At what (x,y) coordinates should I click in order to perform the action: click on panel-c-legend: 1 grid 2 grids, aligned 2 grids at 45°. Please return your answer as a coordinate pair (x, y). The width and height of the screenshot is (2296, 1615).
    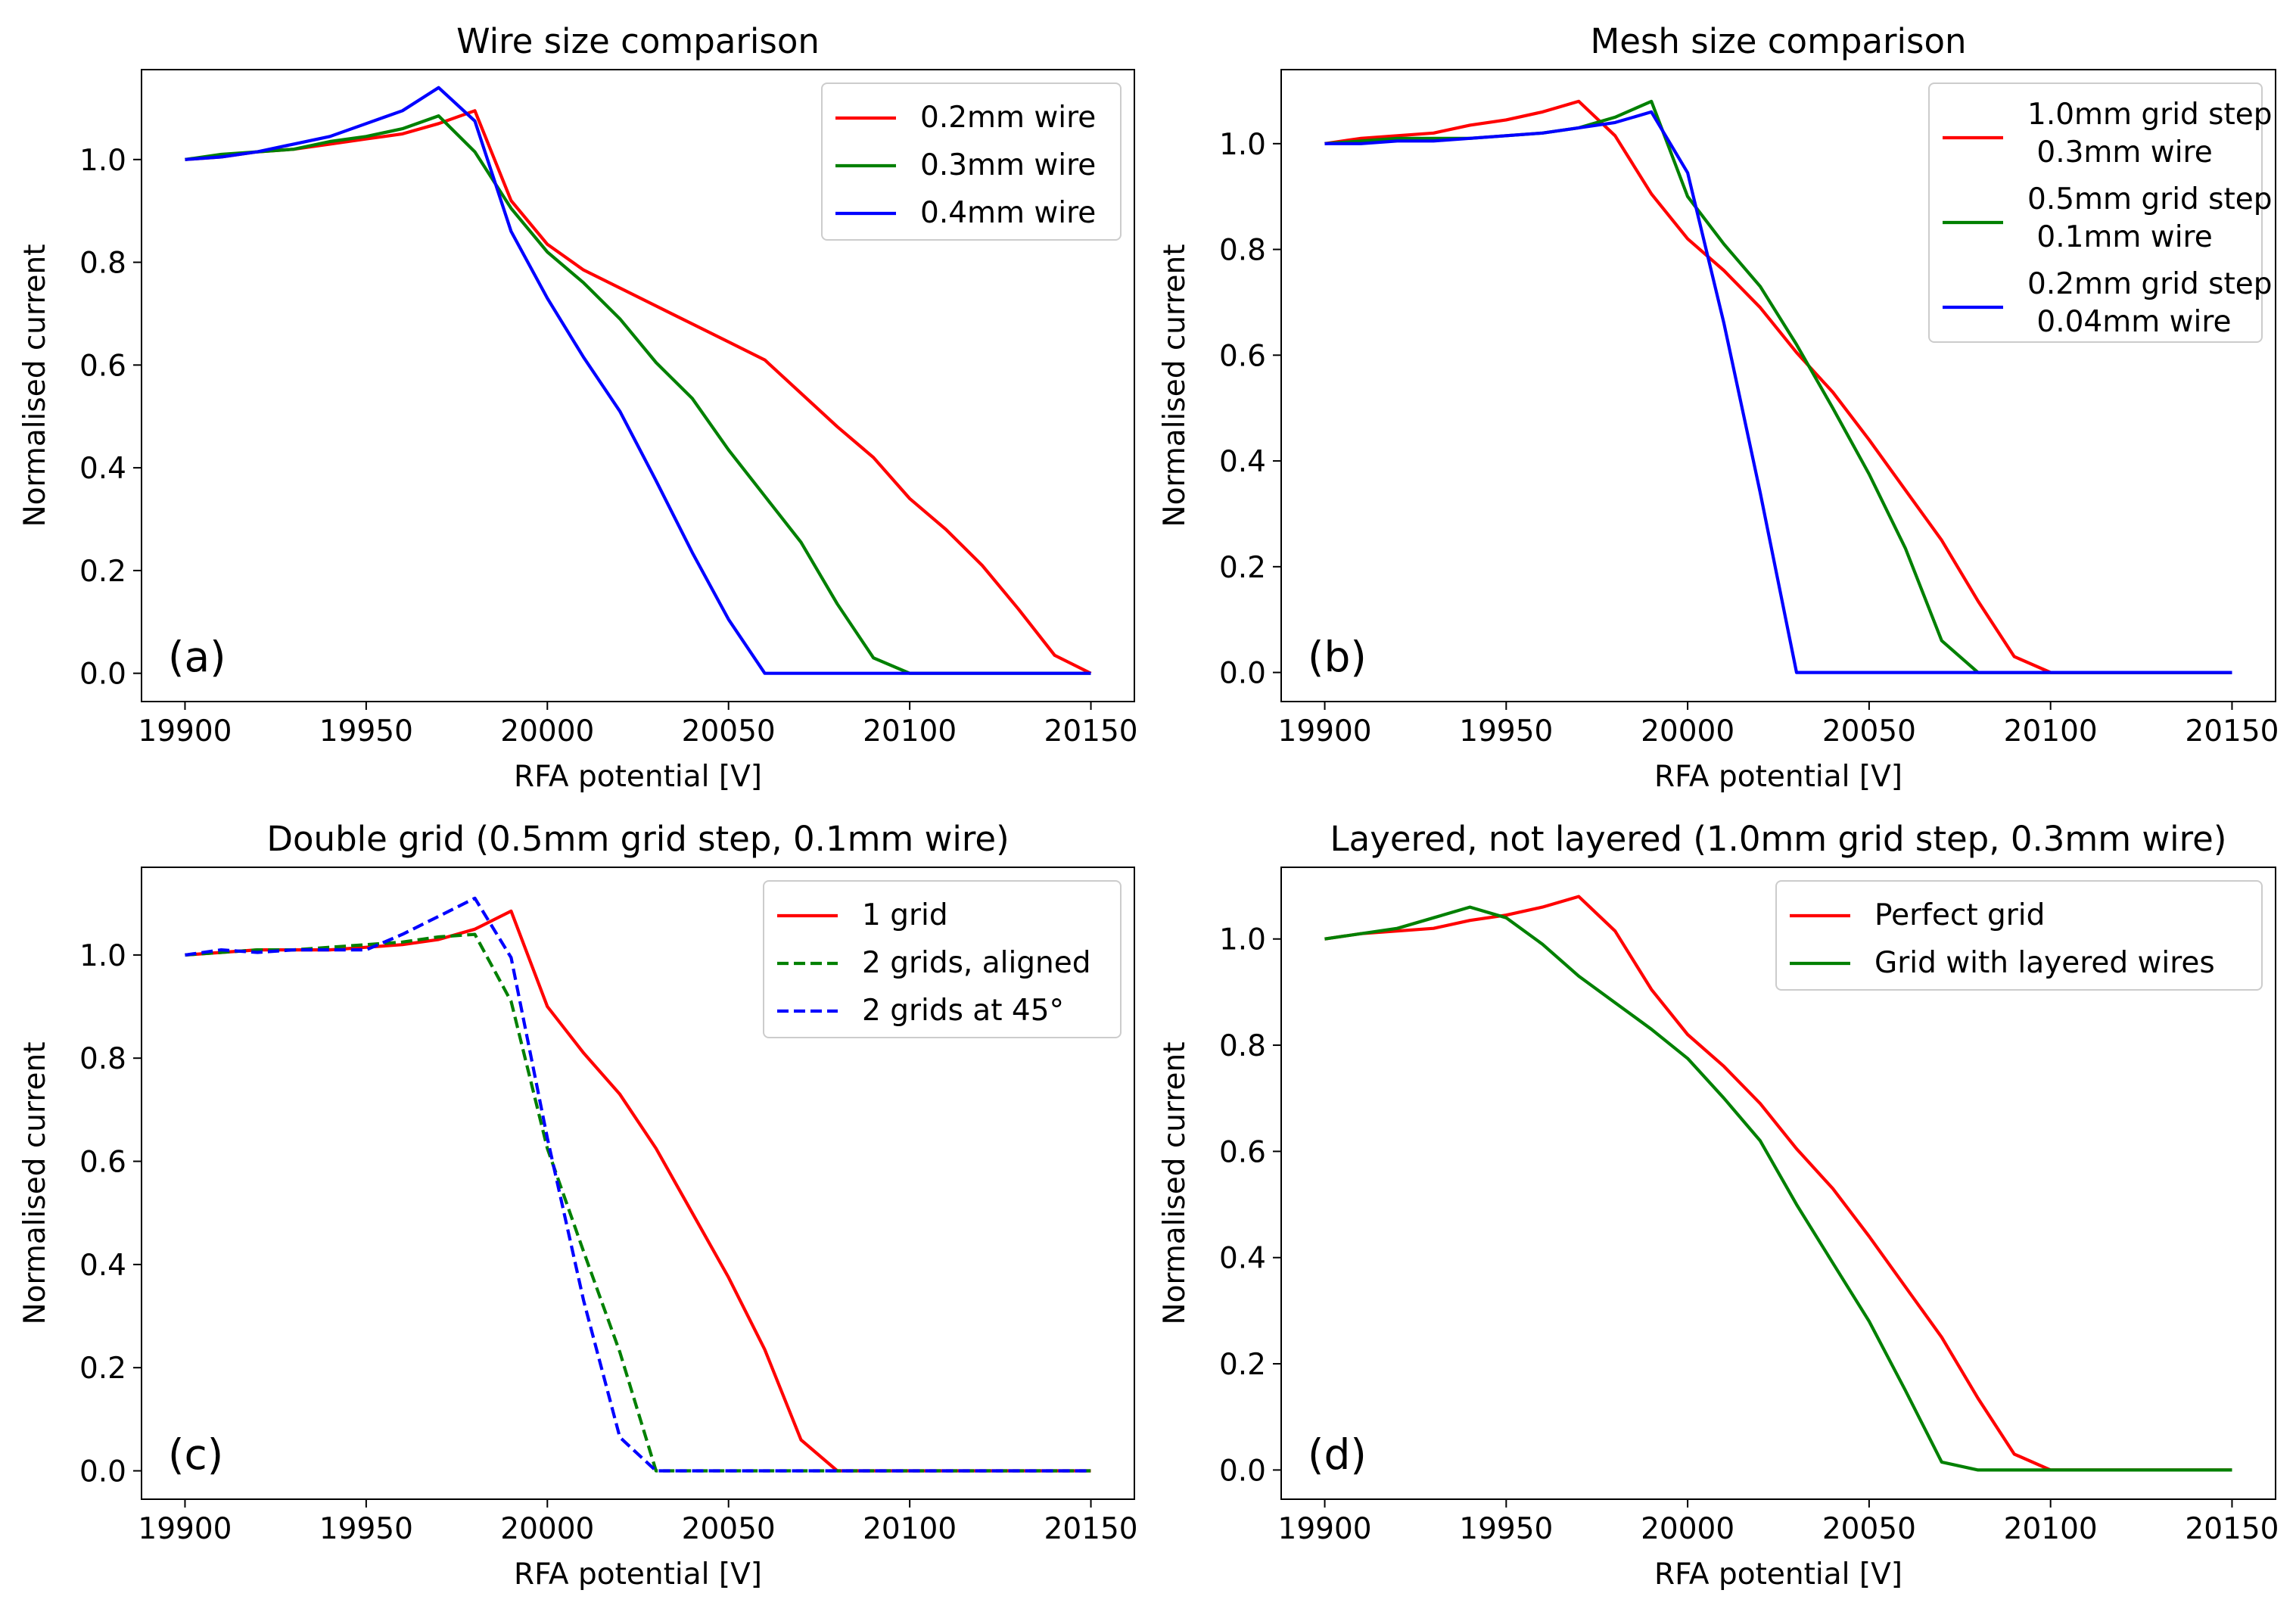
    Looking at the image, I should click on (942, 959).